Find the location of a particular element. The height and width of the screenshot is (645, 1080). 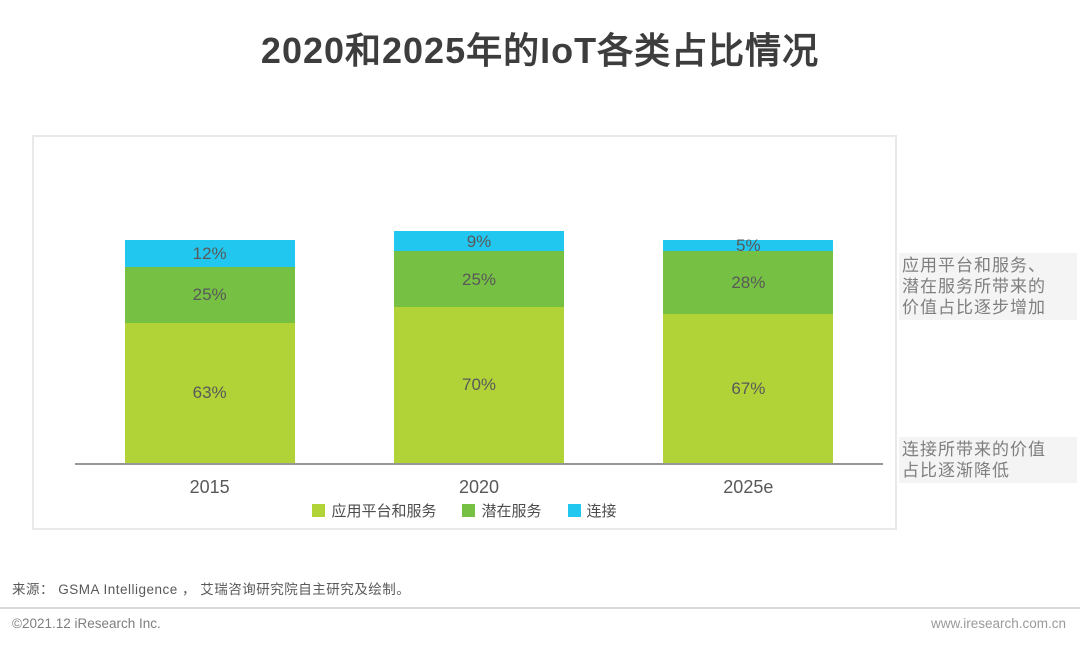

legend-item: 连接 is located at coordinates (592, 510).